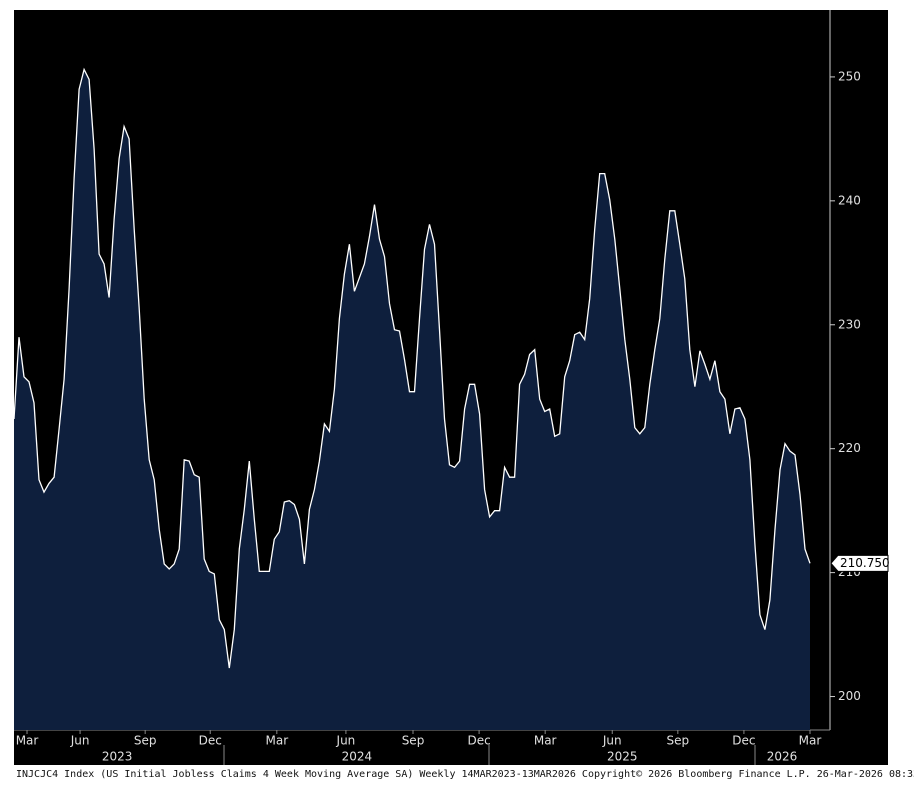 This screenshot has width=914, height=800. Describe the element at coordinates (849, 696) in the screenshot. I see `y-tick-label: 200` at that location.